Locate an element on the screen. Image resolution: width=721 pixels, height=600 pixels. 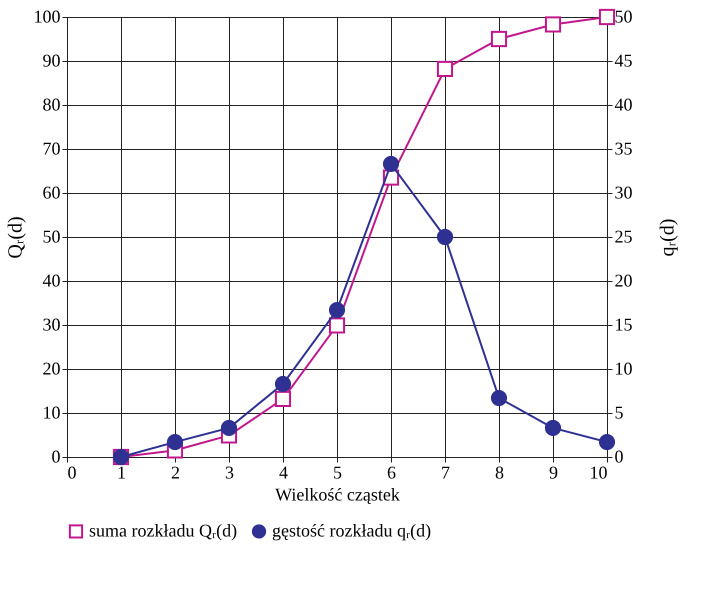
y2-tick-label: 15 is located at coordinates (623, 324).